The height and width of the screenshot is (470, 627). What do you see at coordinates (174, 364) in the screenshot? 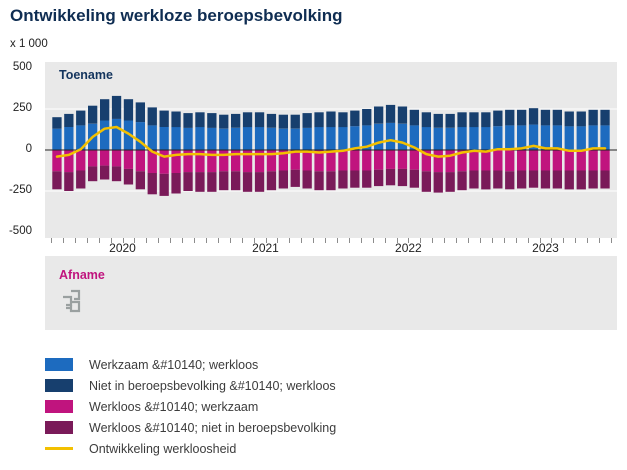
I see `legend-item-label: Werkzaam &#10140; werkloos` at bounding box center [174, 364].